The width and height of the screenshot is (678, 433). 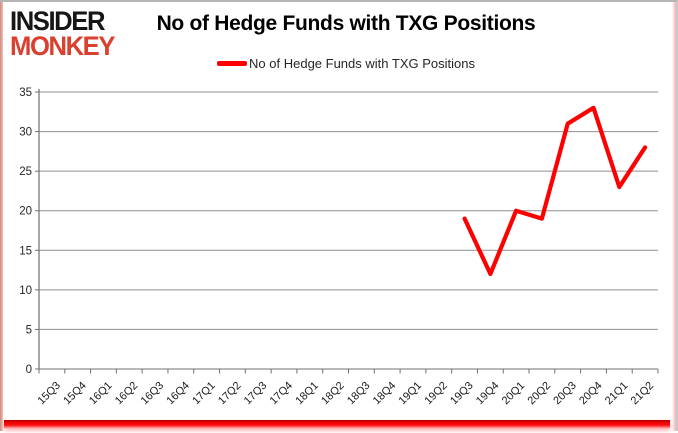 What do you see at coordinates (25, 291) in the screenshot?
I see `y-tick-label: 10` at bounding box center [25, 291].